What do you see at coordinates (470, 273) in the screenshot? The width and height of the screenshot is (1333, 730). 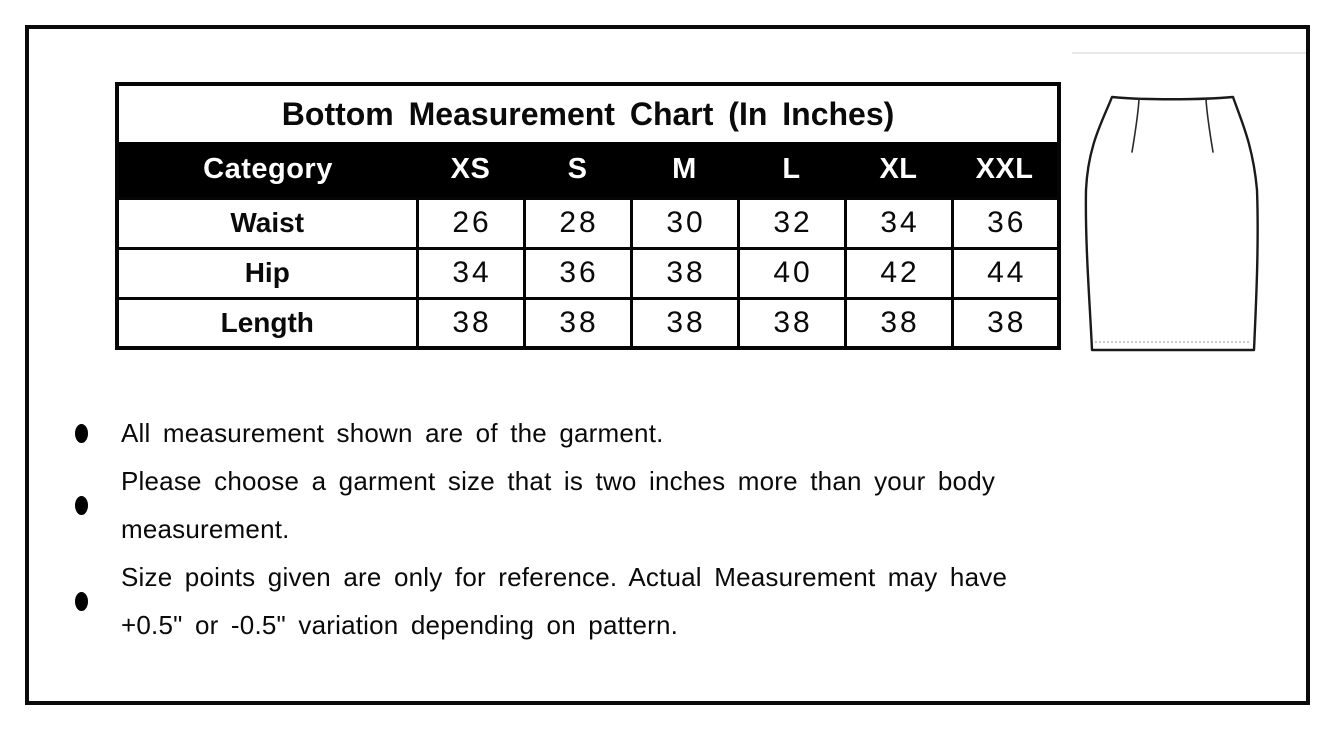 I see `cell-hip-xs: 34` at bounding box center [470, 273].